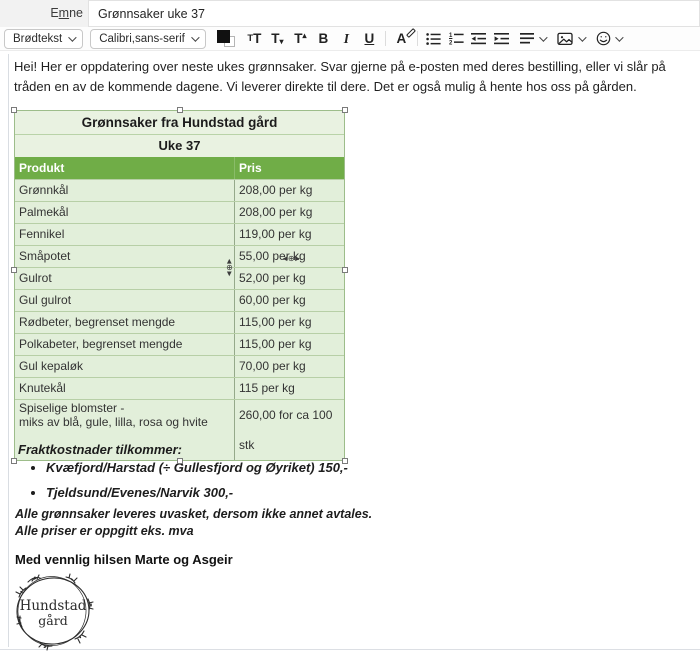 This screenshot has height=655, width=700. What do you see at coordinates (223, 36) in the screenshot?
I see `font-color-swatch` at bounding box center [223, 36].